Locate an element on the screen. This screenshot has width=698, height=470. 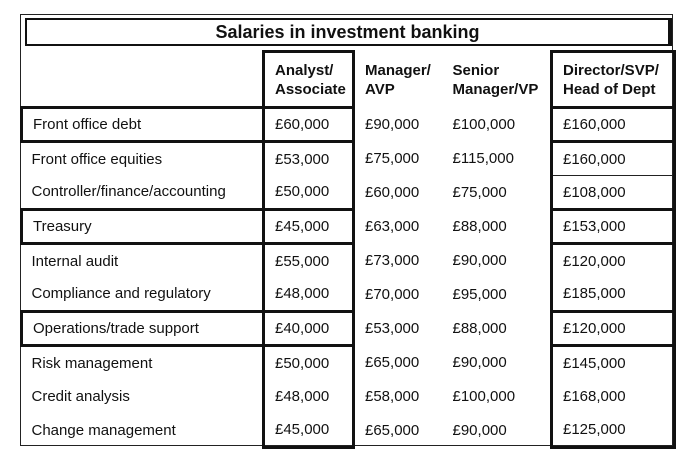
cell-manager: £58,000 is located at coordinates (392, 396).